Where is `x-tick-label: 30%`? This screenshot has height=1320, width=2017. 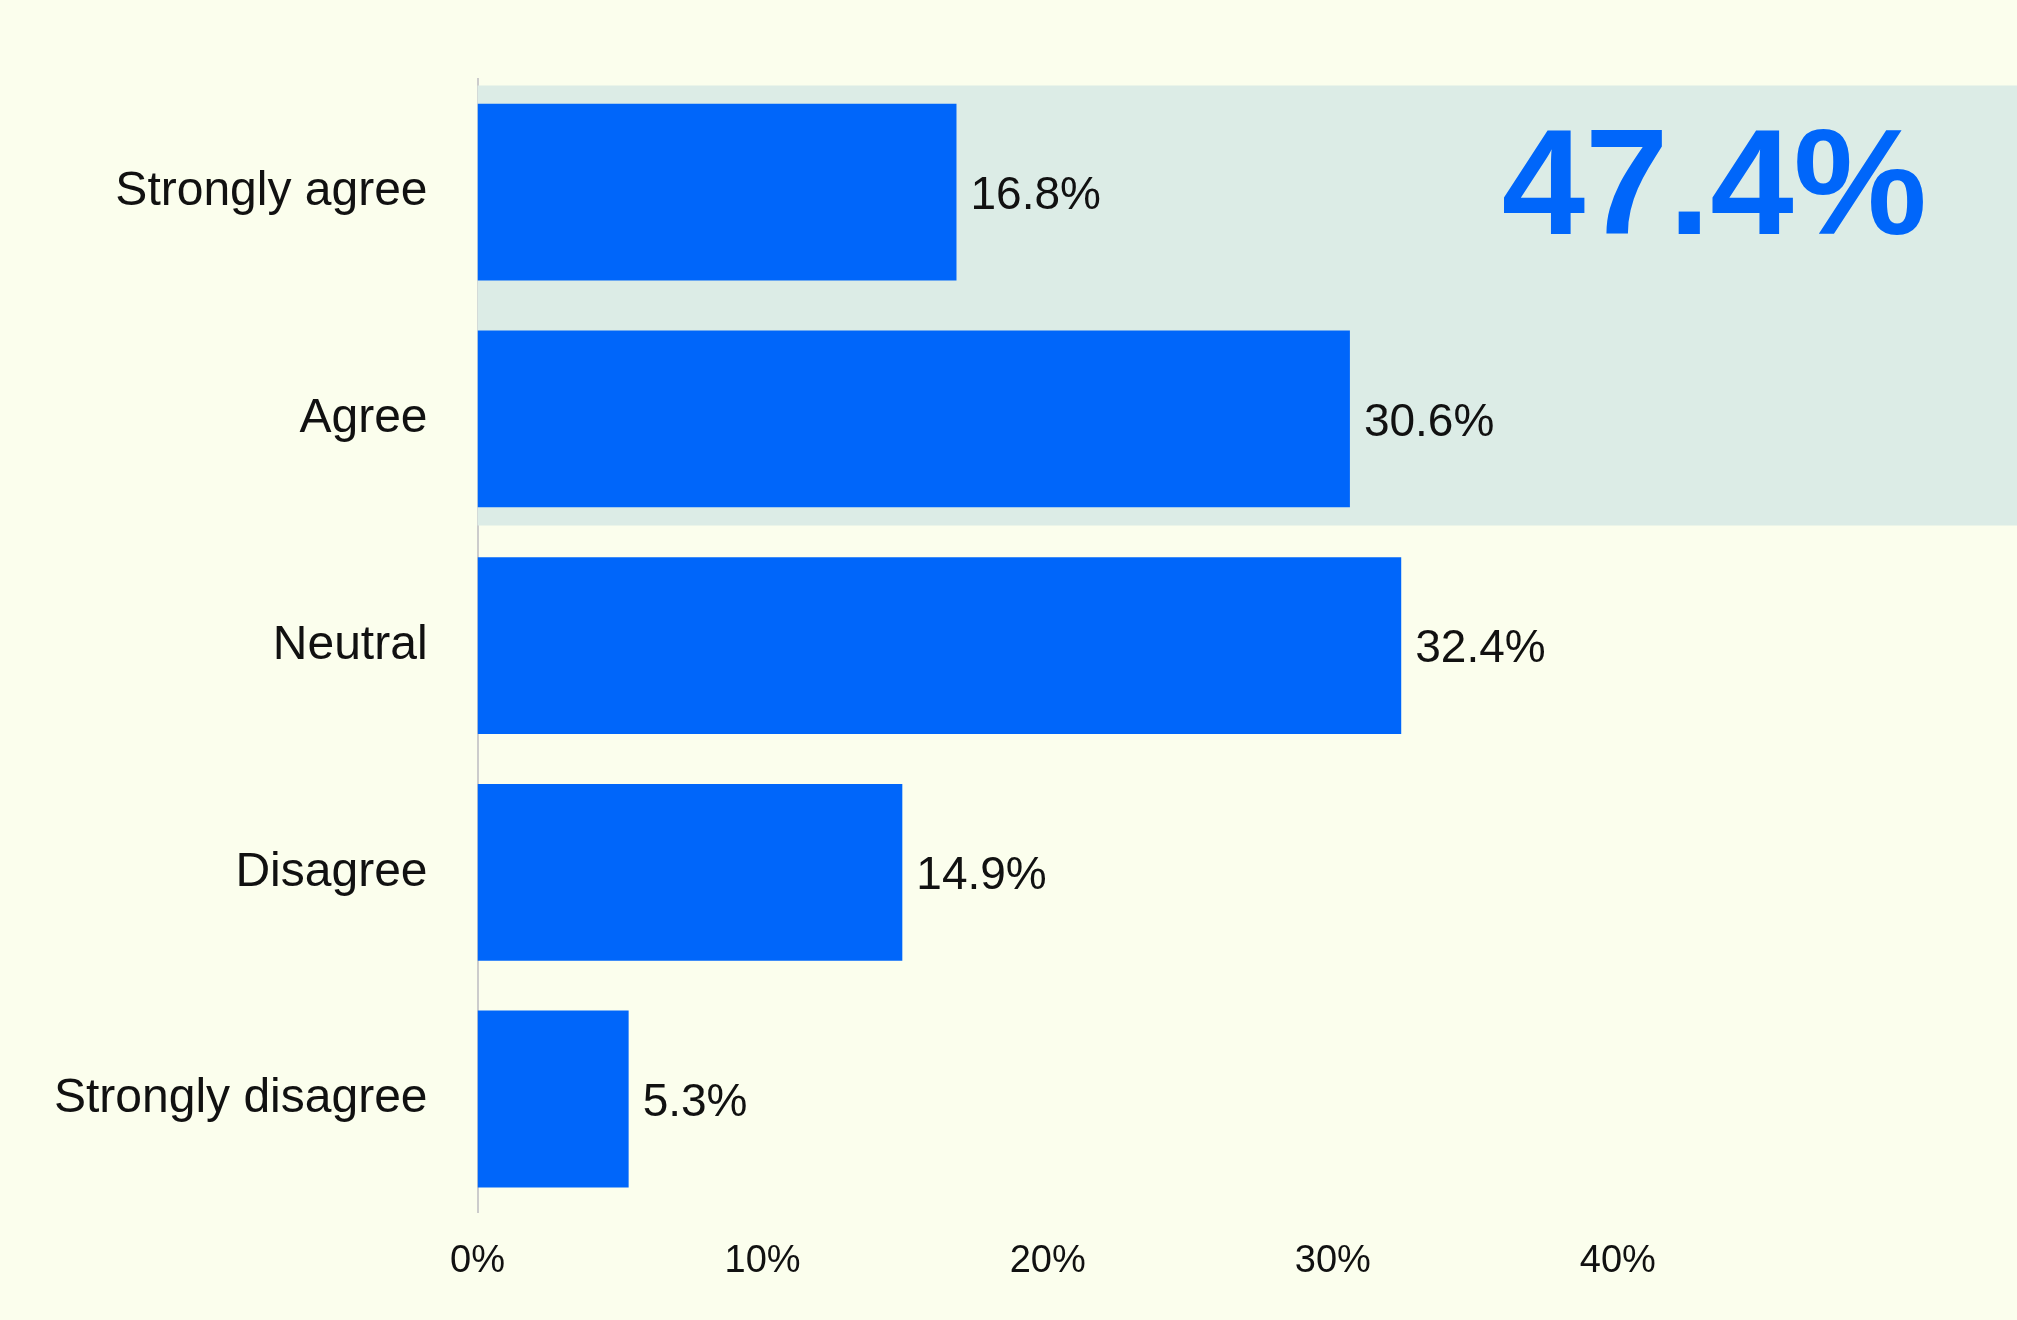
x-tick-label: 30% is located at coordinates (1332, 1258).